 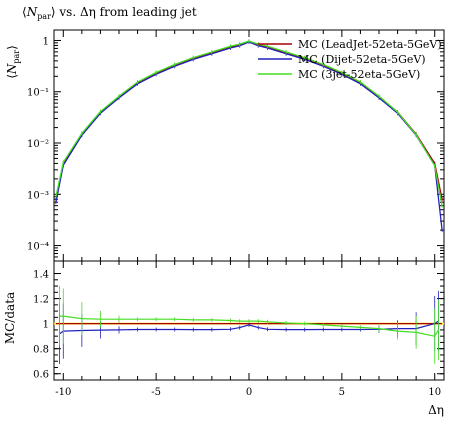 I want to click on x-tick-label: -5, so click(x=156, y=392).